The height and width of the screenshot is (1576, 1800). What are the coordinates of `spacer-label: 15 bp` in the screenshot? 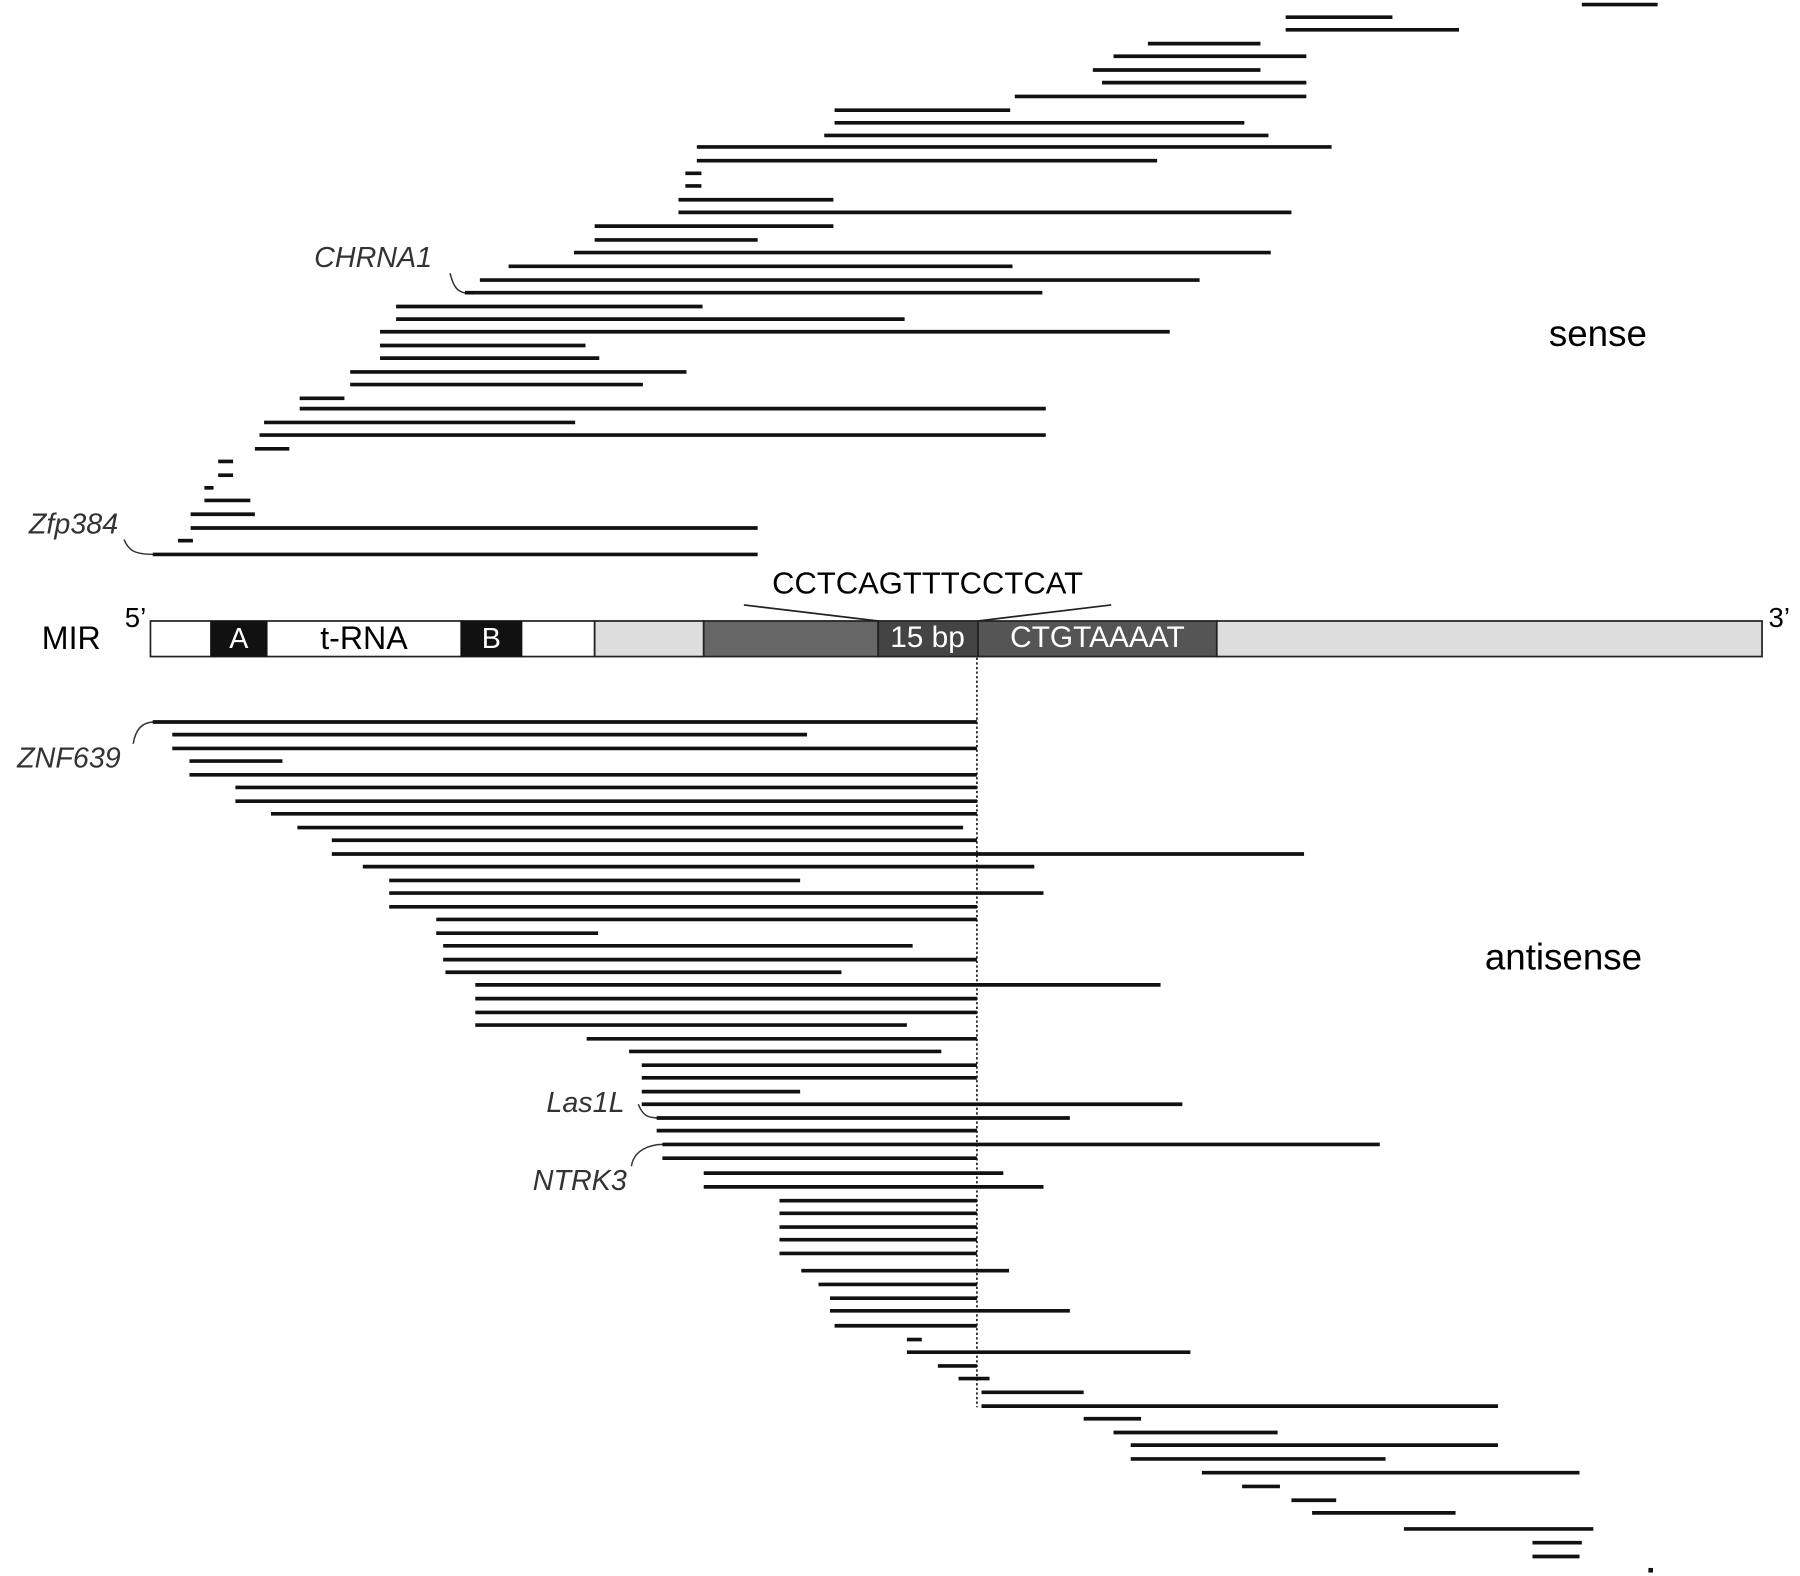 It's located at (927, 637).